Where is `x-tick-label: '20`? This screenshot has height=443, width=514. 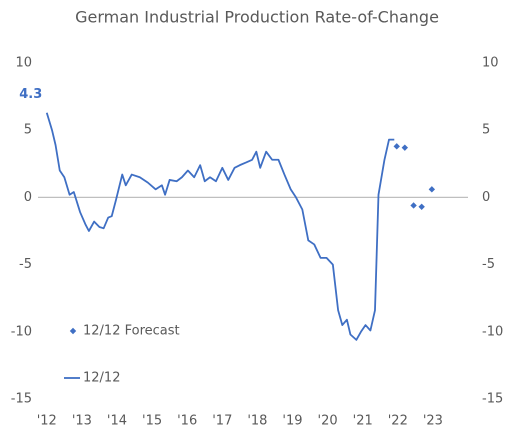 x-tick-label: '20 is located at coordinates (328, 421).